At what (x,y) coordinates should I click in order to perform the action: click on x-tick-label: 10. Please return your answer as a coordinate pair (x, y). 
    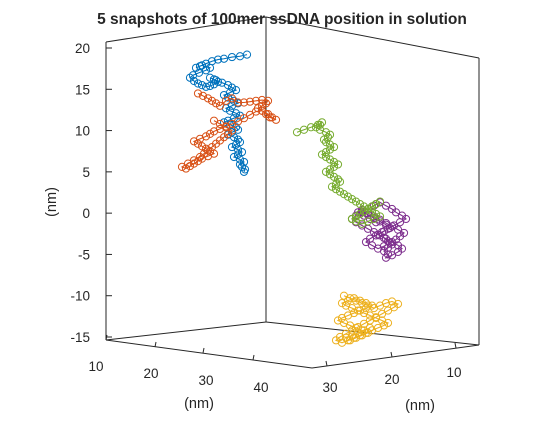
    Looking at the image, I should click on (95, 366).